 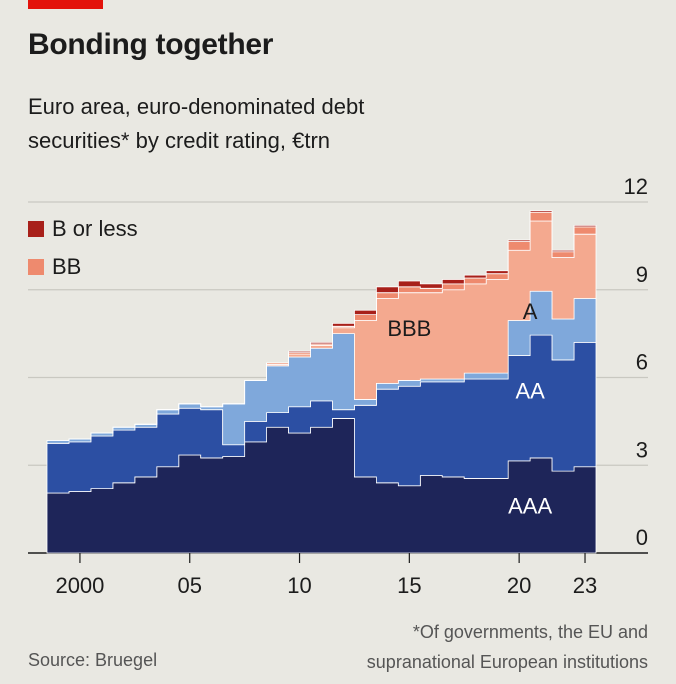 What do you see at coordinates (530, 311) in the screenshot?
I see `series-label-a: A` at bounding box center [530, 311].